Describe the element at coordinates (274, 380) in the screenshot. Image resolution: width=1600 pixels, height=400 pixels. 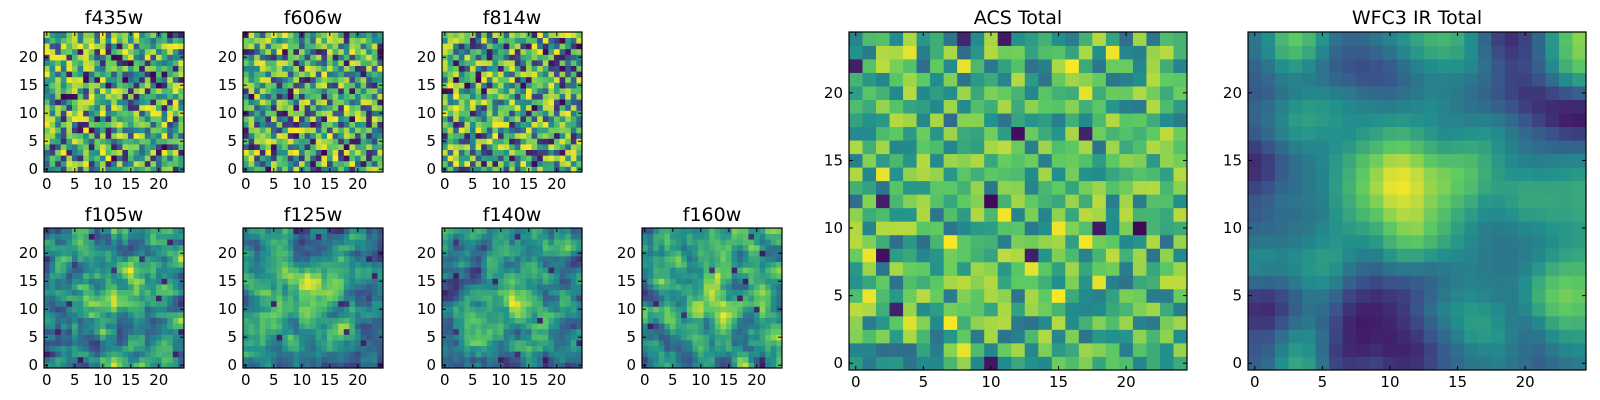
I see `x-tick-label: 5` at that location.